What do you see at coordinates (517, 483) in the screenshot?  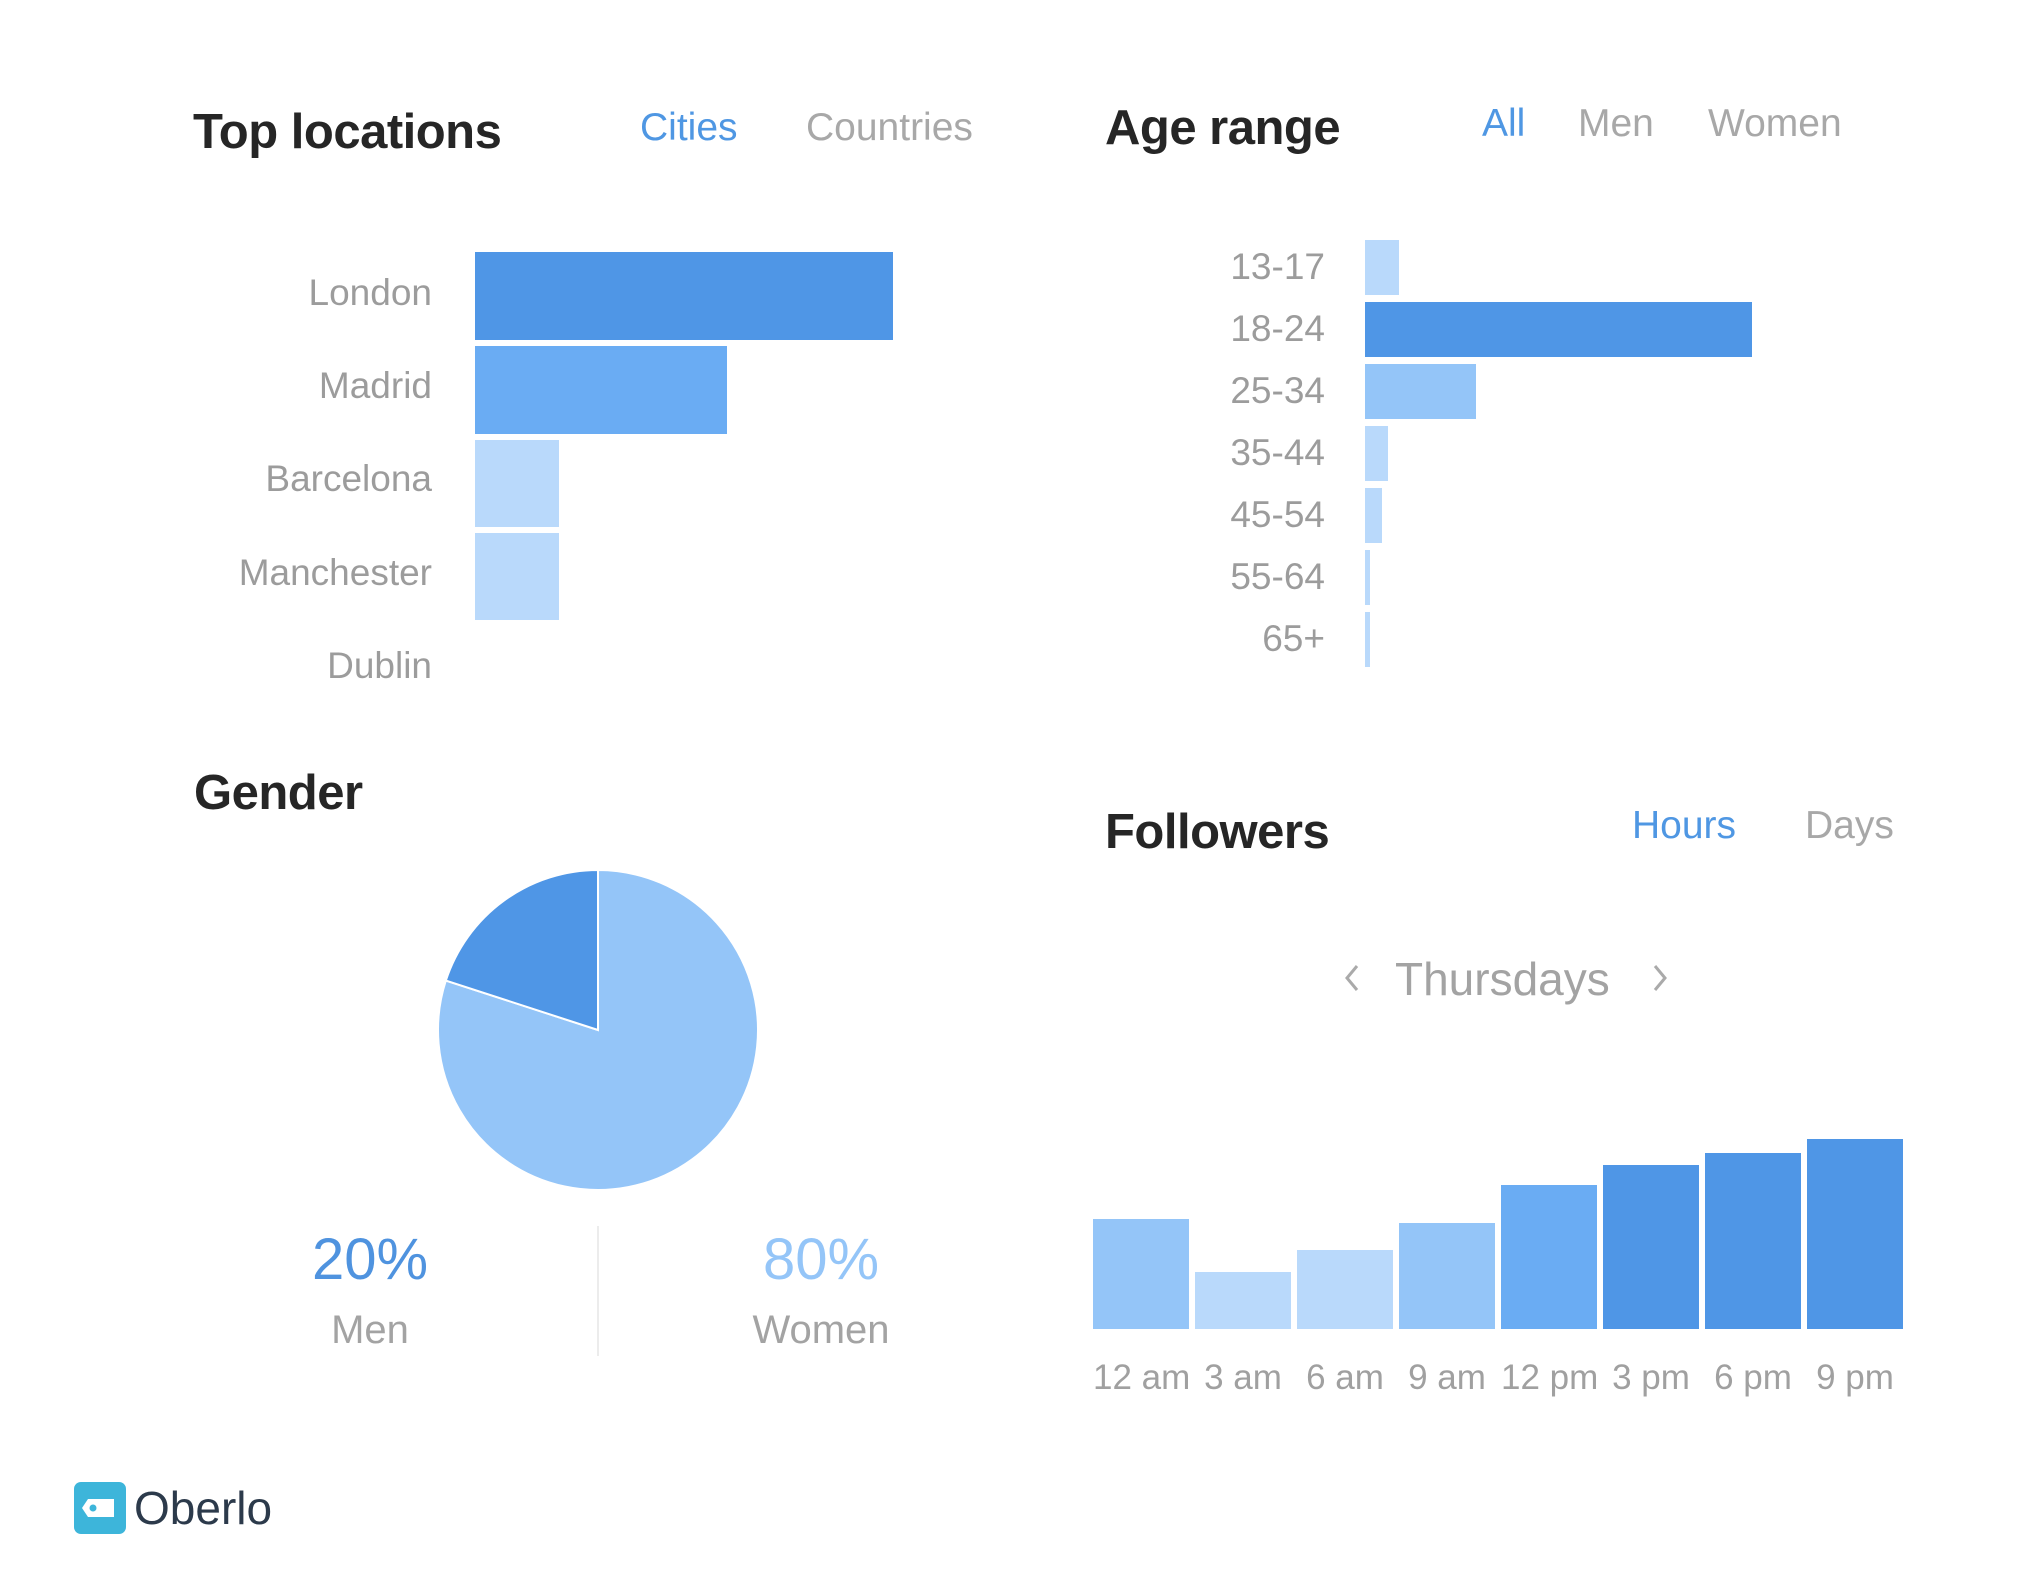 I see `bar-barcelona` at bounding box center [517, 483].